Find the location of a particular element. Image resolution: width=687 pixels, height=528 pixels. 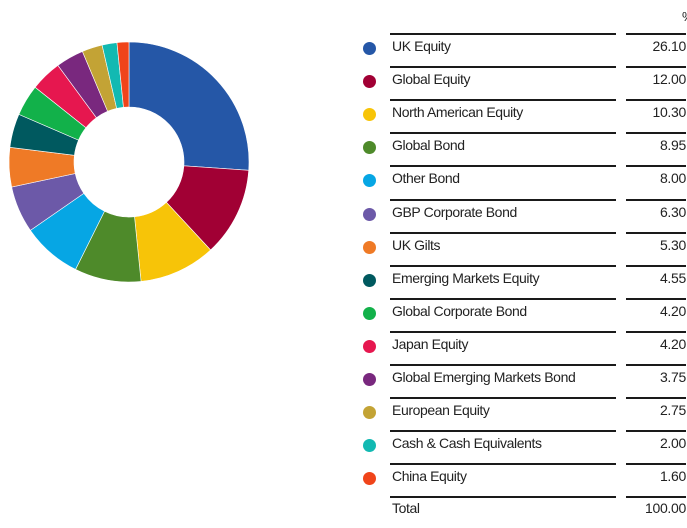

legend-value: 8.95 is located at coordinates (672, 145).